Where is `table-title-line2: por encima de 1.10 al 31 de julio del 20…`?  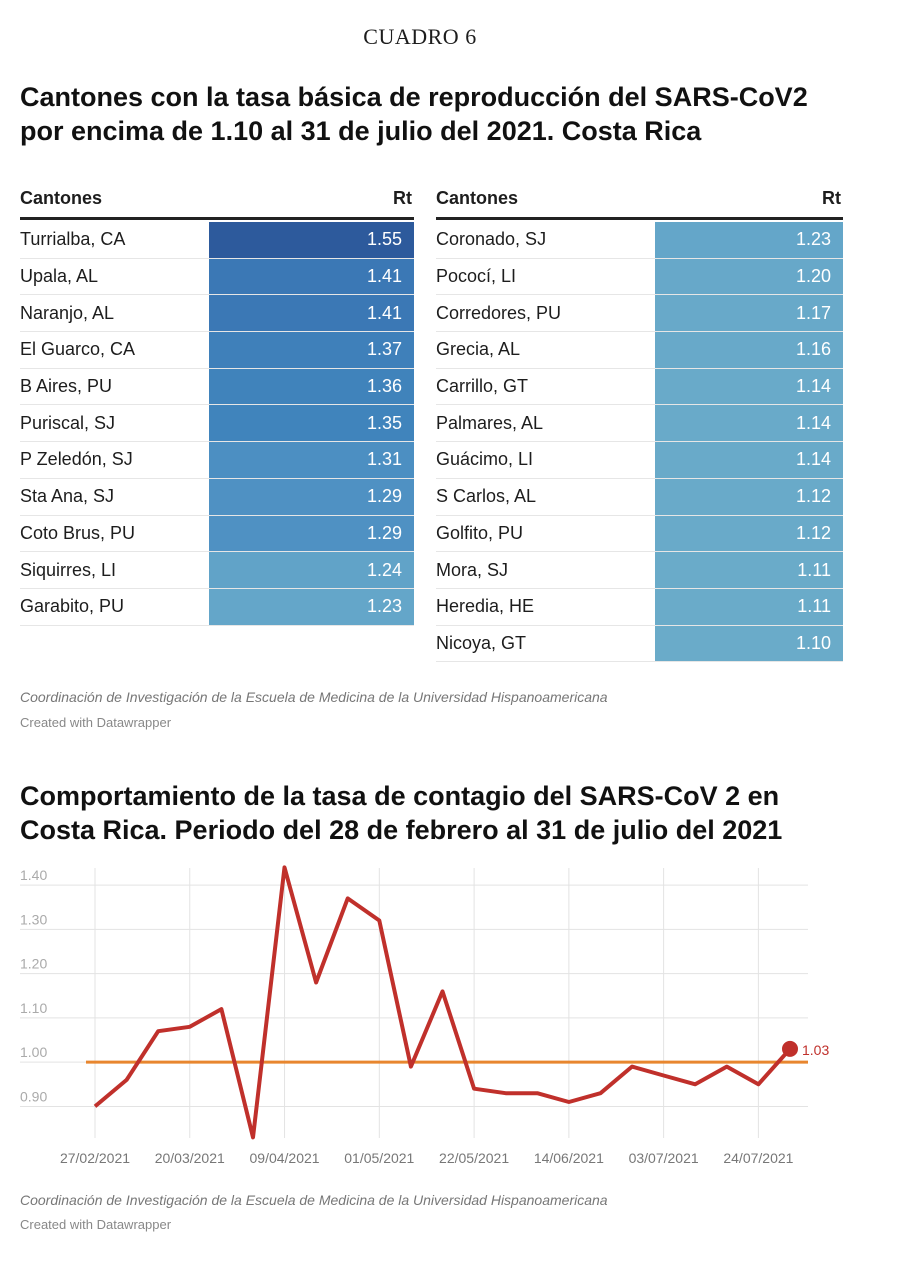
table-title-line2: por encima de 1.10 al 31 de julio del 20… is located at coordinates (361, 131).